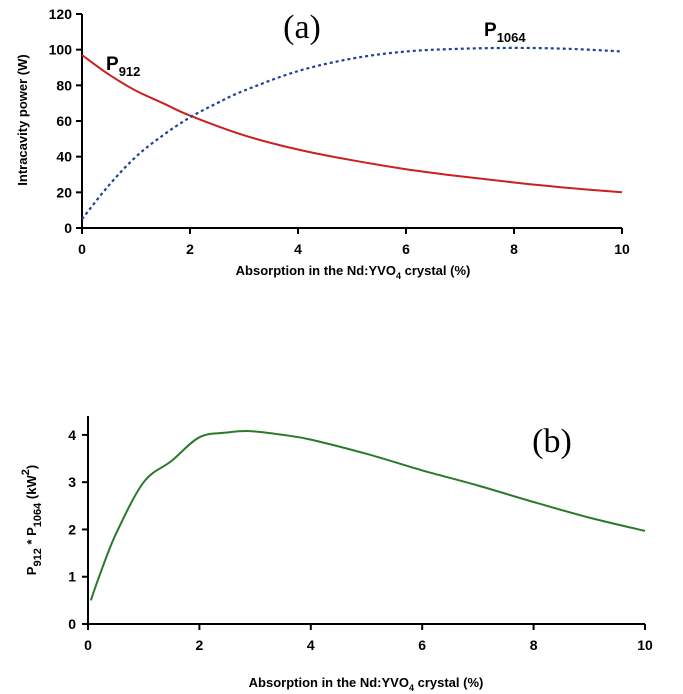  Describe the element at coordinates (22, 119) in the screenshot. I see `panel-a-y-axis-label: Intracavity power (W)` at that location.